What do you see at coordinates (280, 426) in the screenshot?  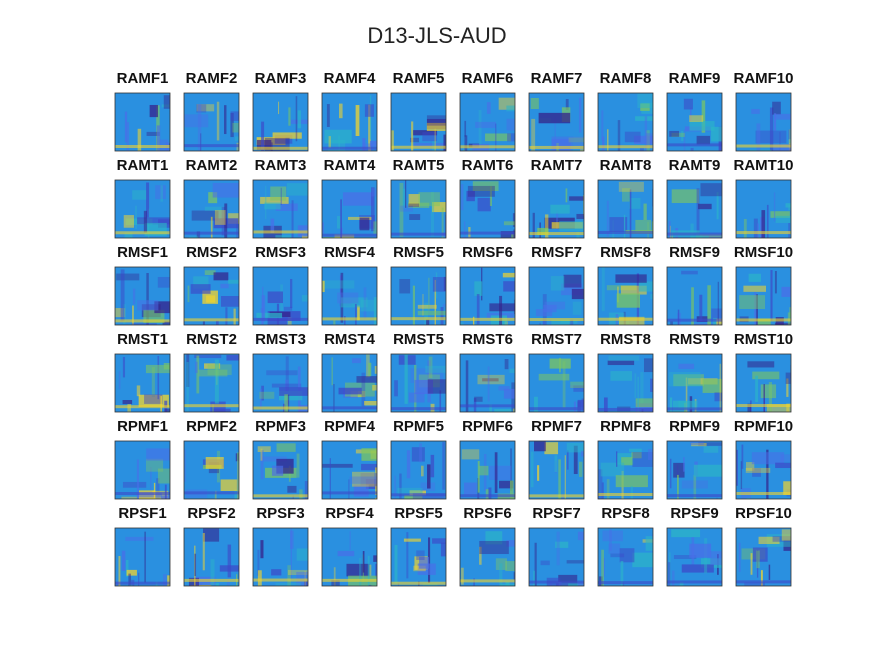 I see `panel-label: RPMF3` at bounding box center [280, 426].